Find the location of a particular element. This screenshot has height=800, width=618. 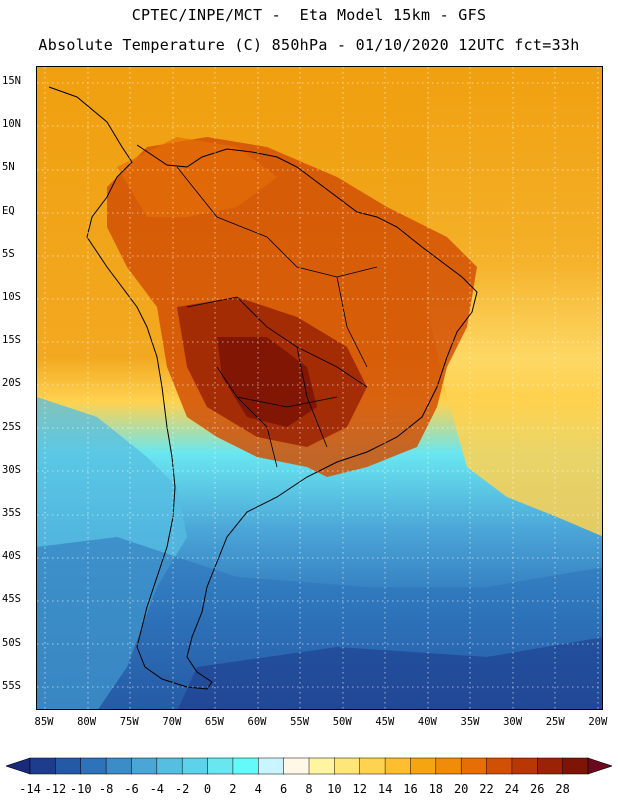

colorbar-tick-label: 18 is located at coordinates (436, 789).